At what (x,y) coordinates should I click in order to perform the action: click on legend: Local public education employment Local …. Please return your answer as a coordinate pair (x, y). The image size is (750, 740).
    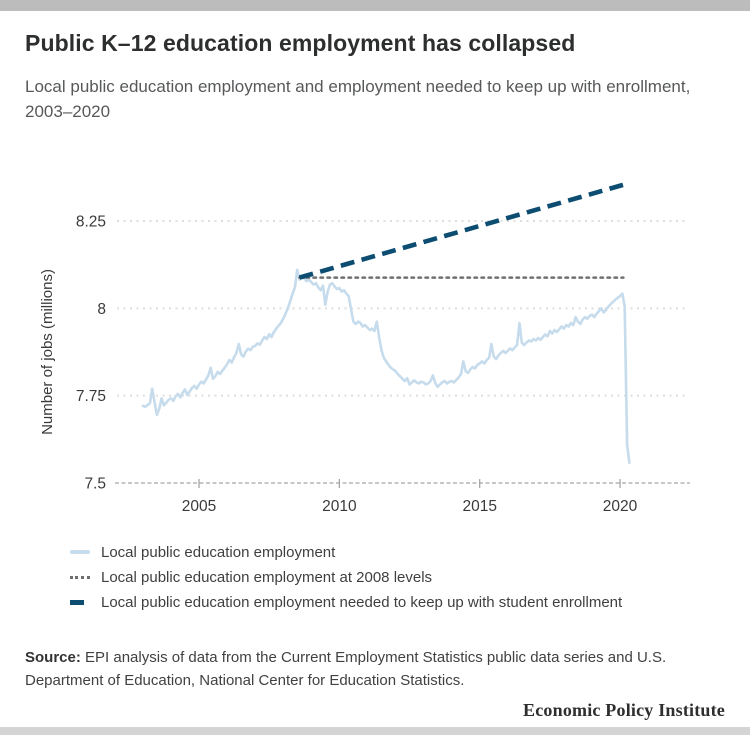
    Looking at the image, I should click on (346, 577).